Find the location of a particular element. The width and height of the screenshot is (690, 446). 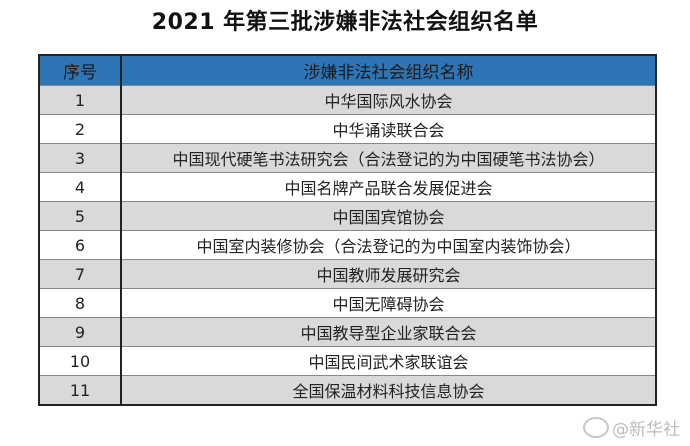

row-index: 1 is located at coordinates (80, 100).